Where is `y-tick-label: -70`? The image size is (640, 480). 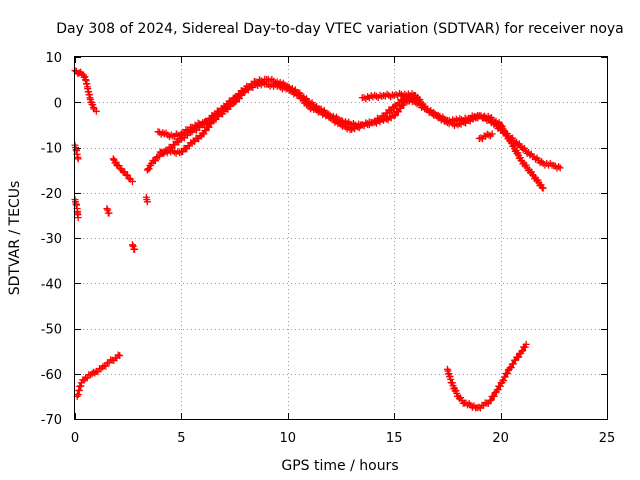 y-tick-label: -70 is located at coordinates (51, 420).